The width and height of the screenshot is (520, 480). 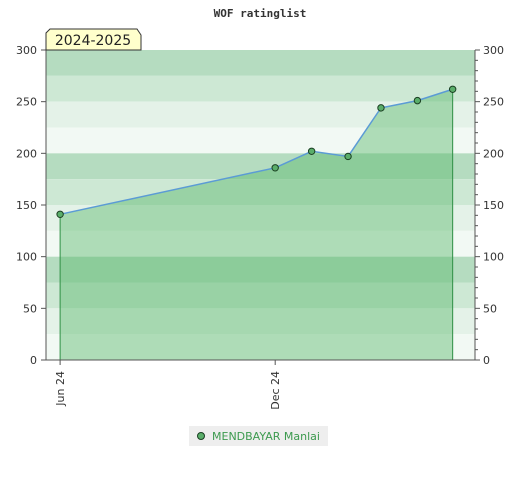 I want to click on y-tick-label-left: 300, so click(x=26, y=50).